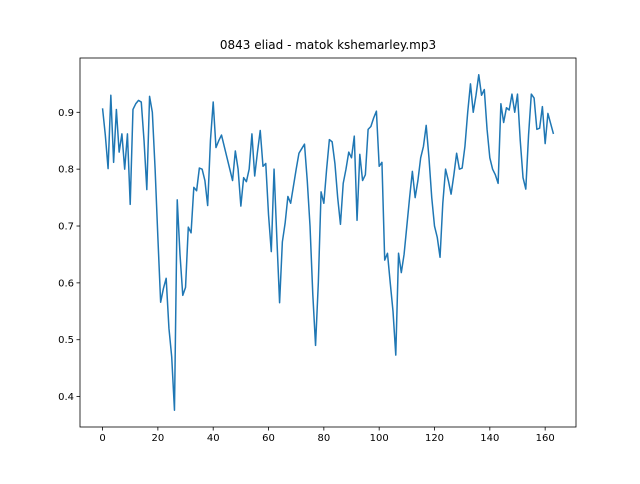 This screenshot has width=640, height=484. Describe the element at coordinates (434, 438) in the screenshot. I see `x-tick-label: 120` at that location.